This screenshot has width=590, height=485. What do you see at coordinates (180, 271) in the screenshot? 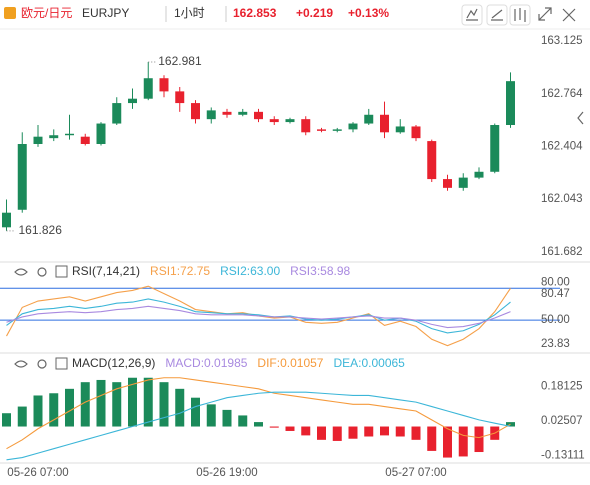
I see `legend-entry: RSI1:72.75` at bounding box center [180, 271].